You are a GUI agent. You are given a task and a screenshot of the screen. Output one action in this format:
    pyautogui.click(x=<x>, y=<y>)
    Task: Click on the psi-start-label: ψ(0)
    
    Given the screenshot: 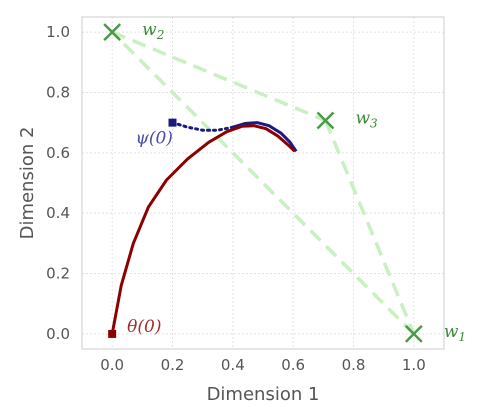 What is the action you would take?
    pyautogui.click(x=154, y=139)
    